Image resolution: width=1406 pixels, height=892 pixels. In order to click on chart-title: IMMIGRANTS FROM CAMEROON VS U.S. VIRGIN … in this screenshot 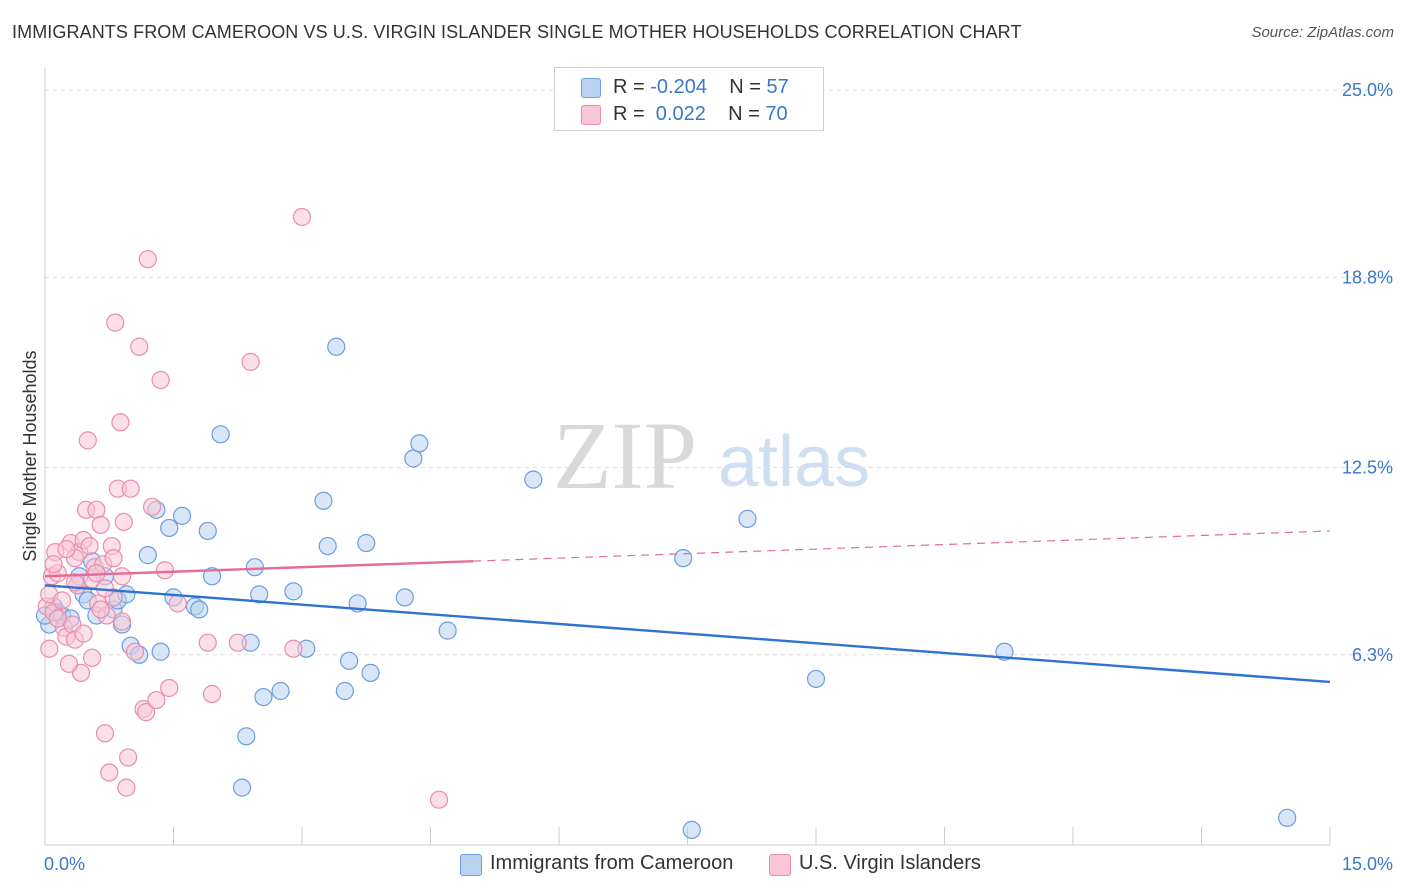, I will do `click(517, 32)`.